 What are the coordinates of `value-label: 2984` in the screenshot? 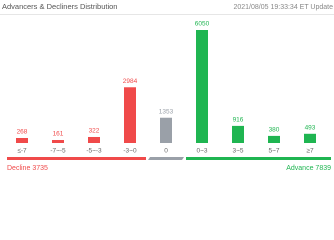 It's located at (130, 81).